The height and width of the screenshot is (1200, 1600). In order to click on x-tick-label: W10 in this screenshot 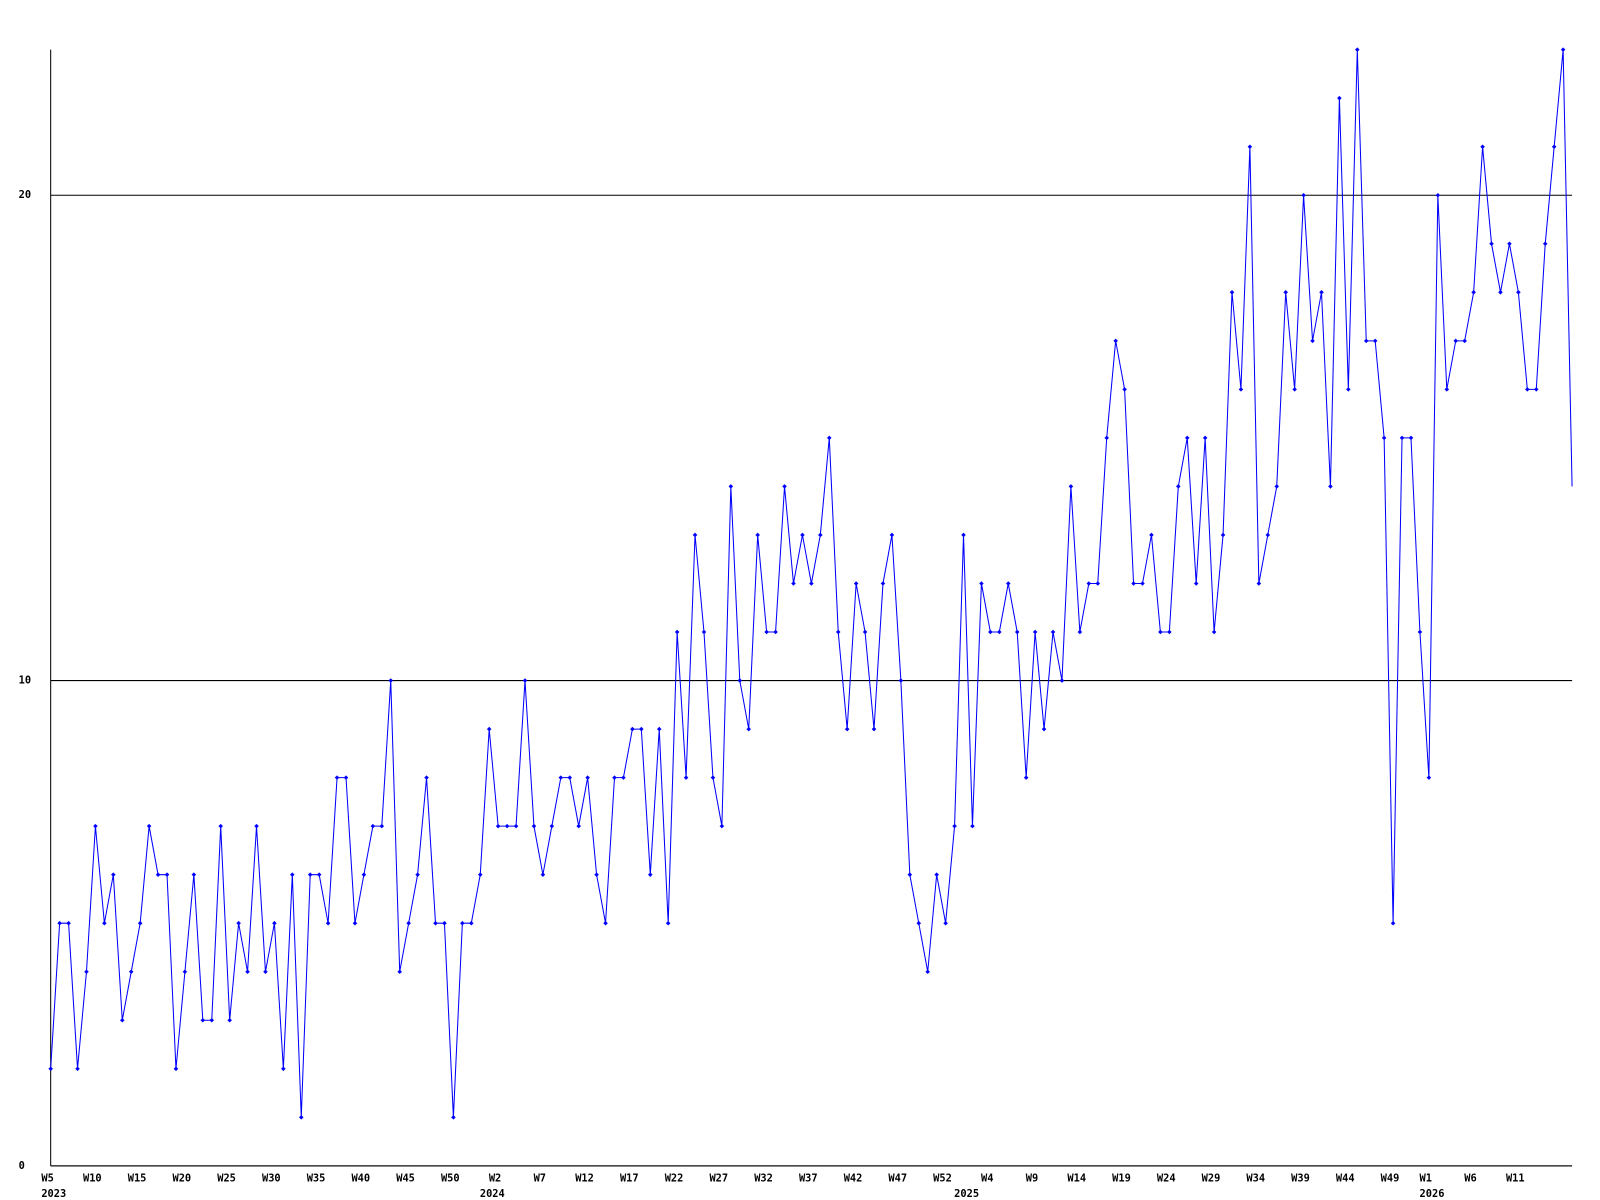, I will do `click(92, 1178)`.